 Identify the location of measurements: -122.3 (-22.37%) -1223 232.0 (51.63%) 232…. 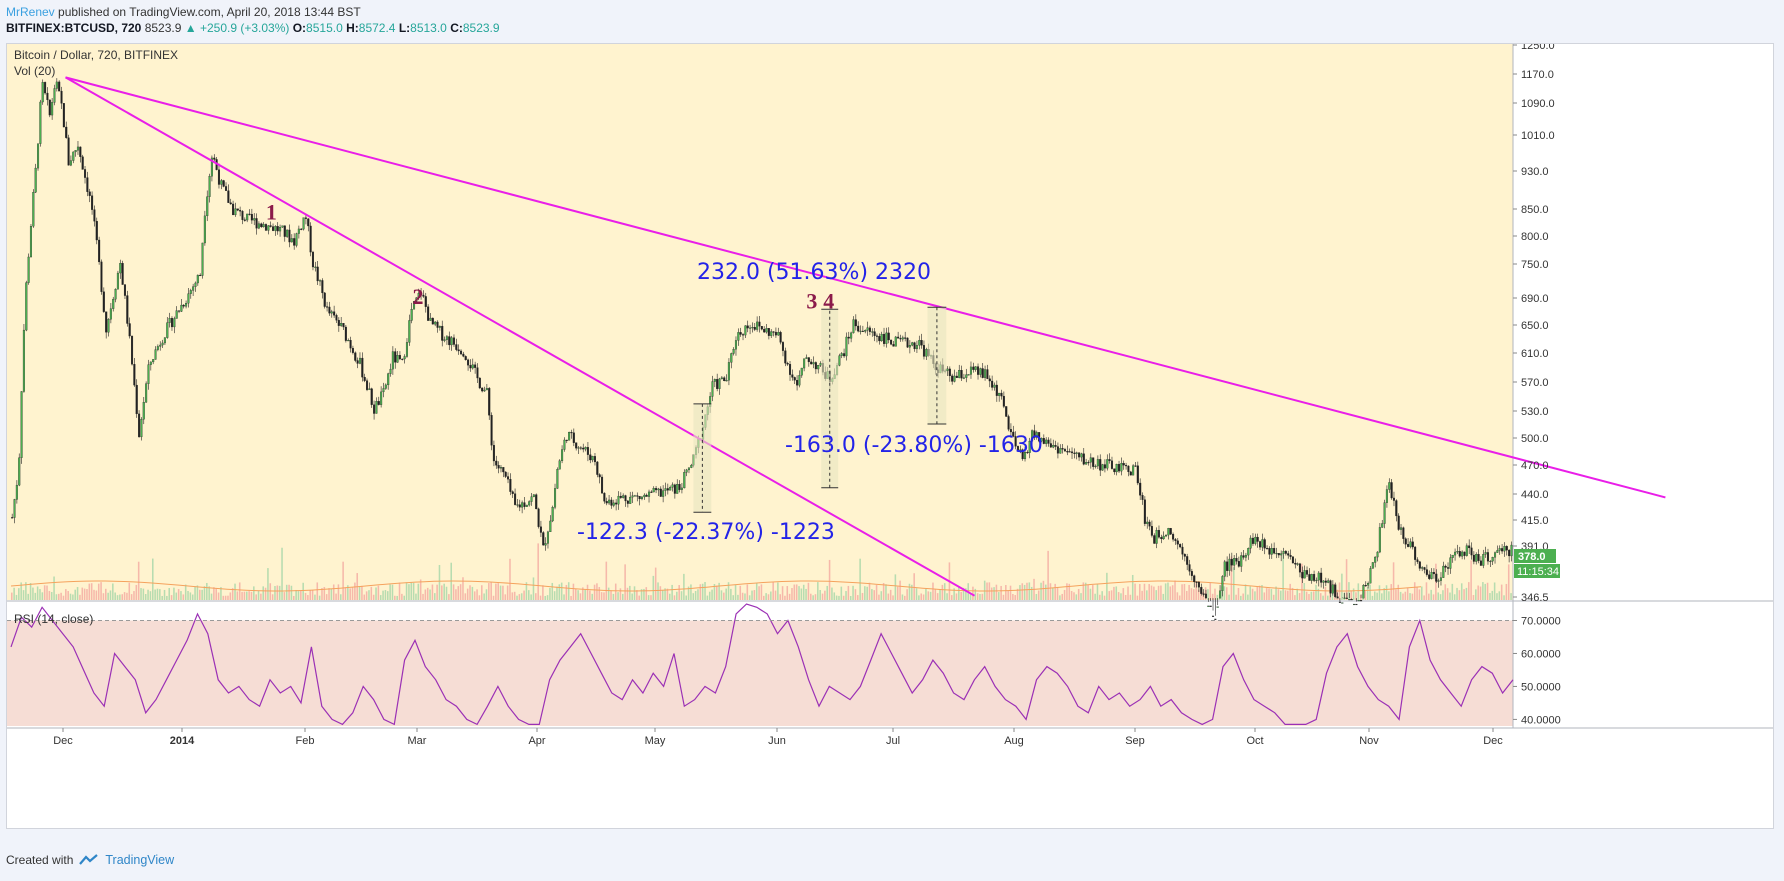
(810, 402).